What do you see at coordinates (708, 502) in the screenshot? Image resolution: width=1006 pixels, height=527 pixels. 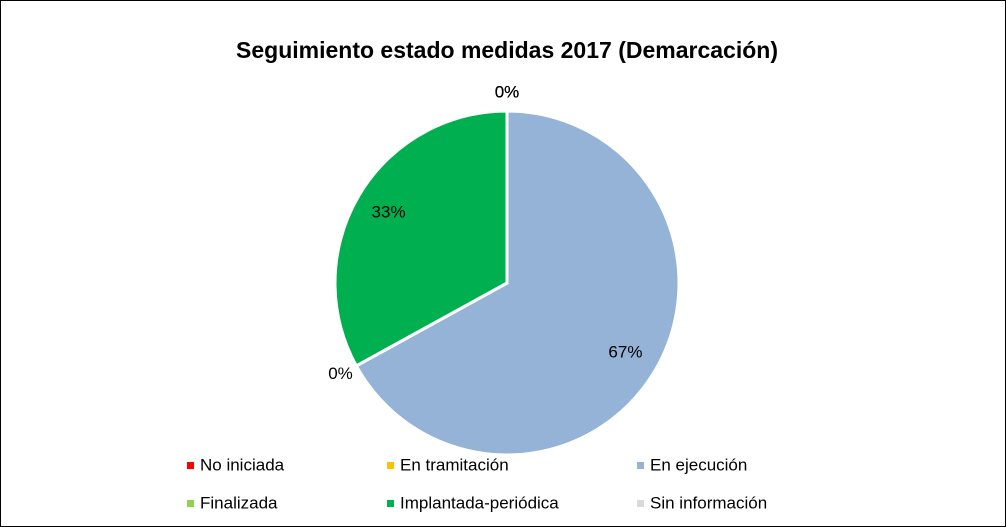 I see `legend-label: Sin información` at bounding box center [708, 502].